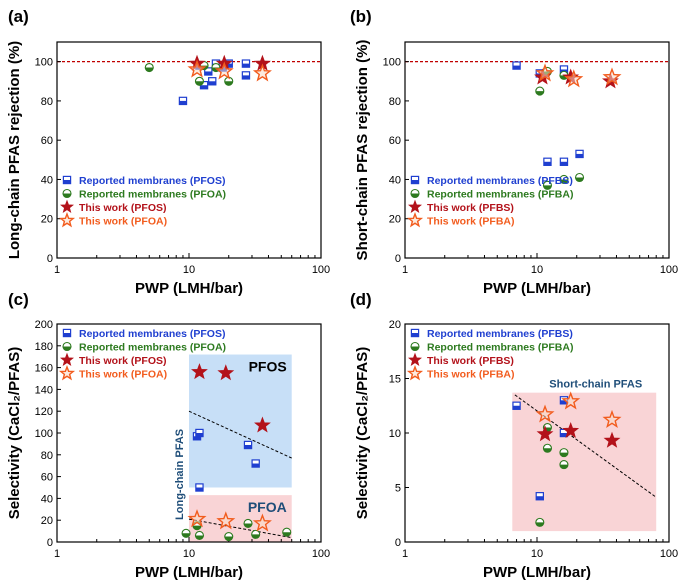 This screenshot has width=686, height=583. I want to click on y-tick-label: 200, so click(44, 325).